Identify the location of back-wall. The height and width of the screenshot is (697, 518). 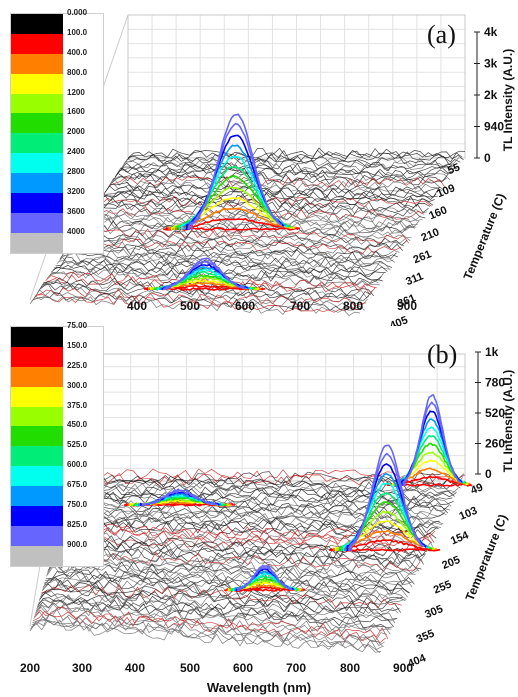
(296, 86).